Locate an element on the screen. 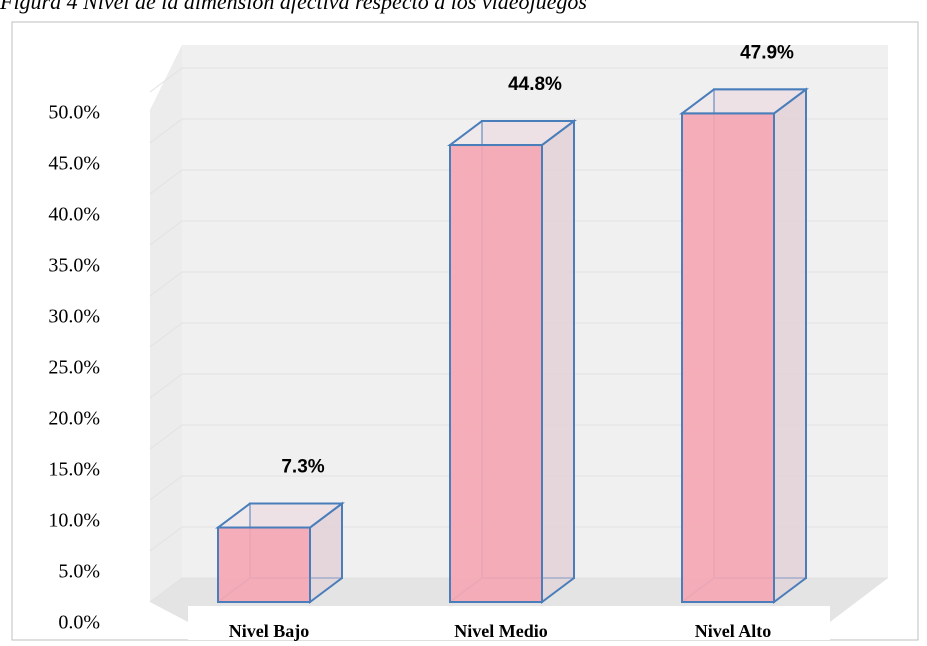  y-tick-label: 15.0% is located at coordinates (74, 470).